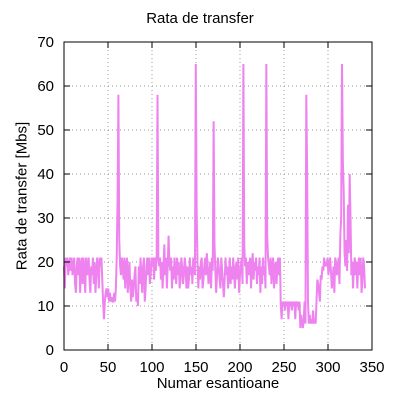  What do you see at coordinates (45, 306) in the screenshot?
I see `y-tick-label: 10` at bounding box center [45, 306].